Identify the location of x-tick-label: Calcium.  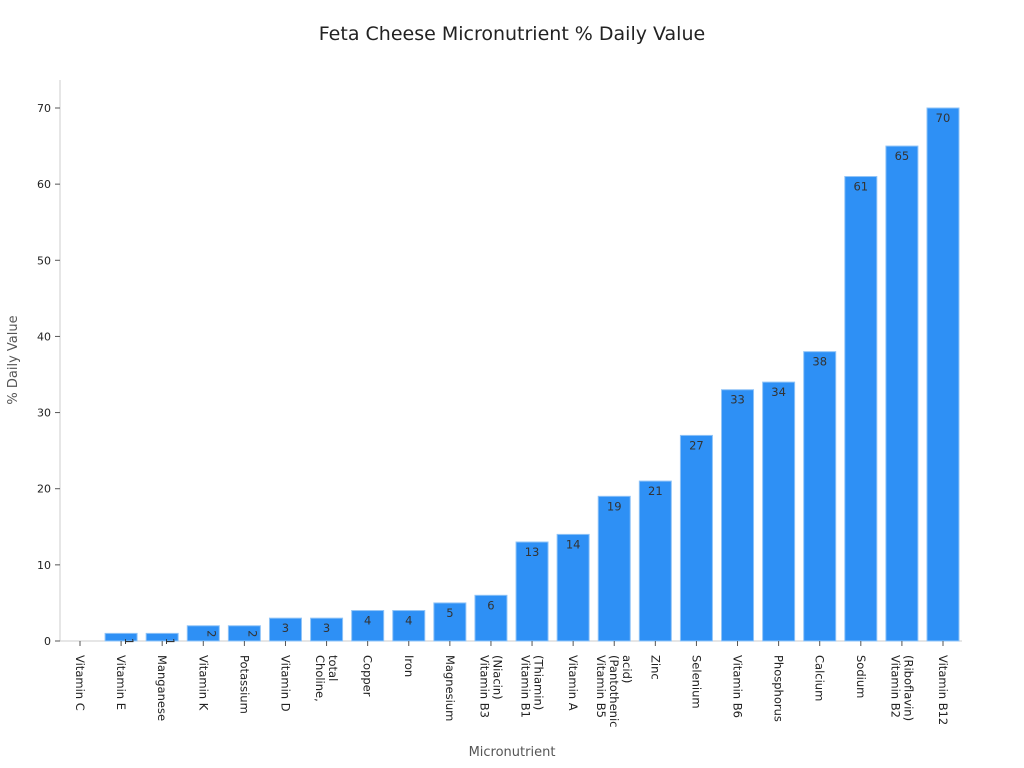
(820, 678).